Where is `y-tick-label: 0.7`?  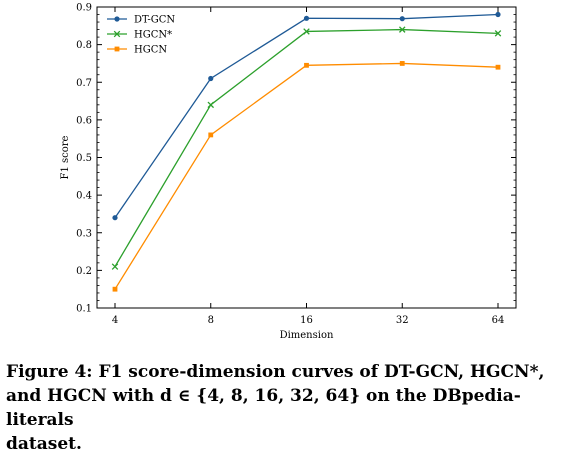 y-tick-label: 0.7 is located at coordinates (84, 83).